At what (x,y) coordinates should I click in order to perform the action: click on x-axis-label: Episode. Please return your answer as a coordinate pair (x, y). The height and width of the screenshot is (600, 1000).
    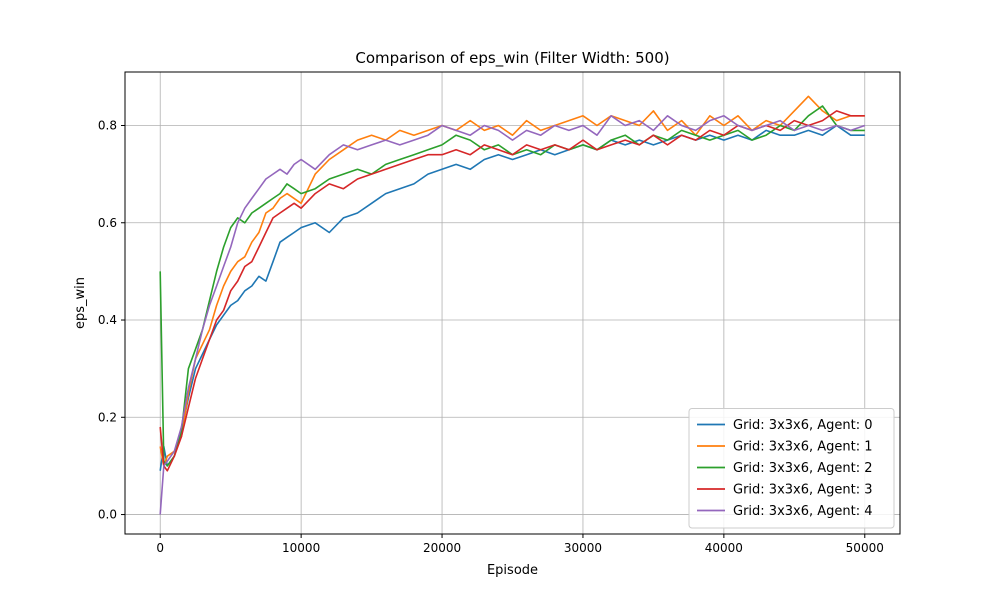
    Looking at the image, I should click on (512, 570).